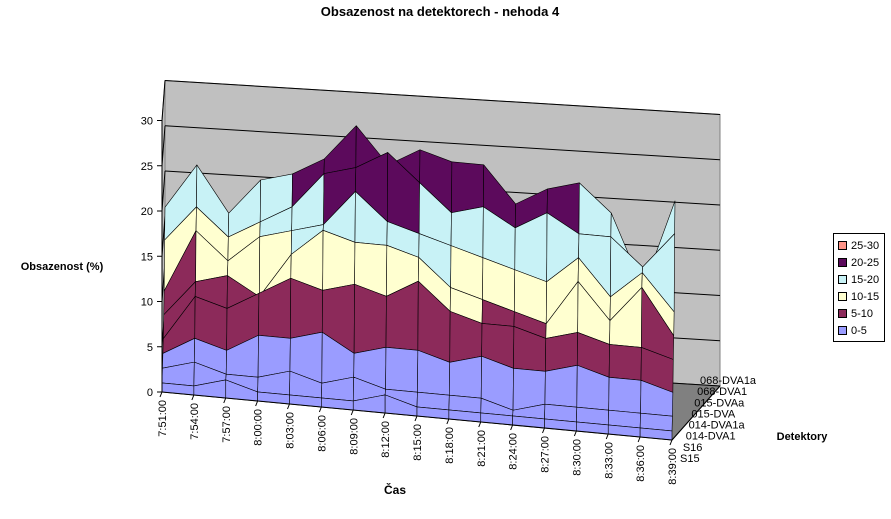  What do you see at coordinates (577, 457) in the screenshot?
I see `x-tick-label: 8:30:00` at bounding box center [577, 457].